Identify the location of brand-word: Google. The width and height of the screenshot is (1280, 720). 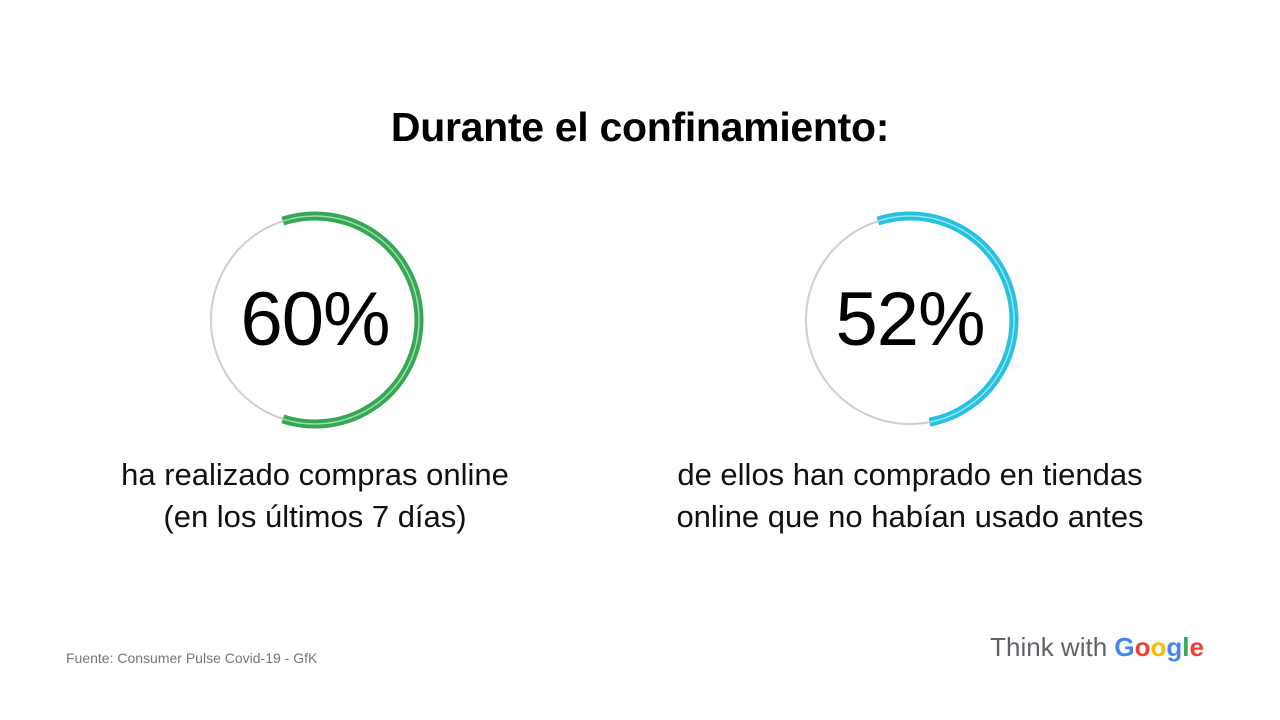
(1159, 647).